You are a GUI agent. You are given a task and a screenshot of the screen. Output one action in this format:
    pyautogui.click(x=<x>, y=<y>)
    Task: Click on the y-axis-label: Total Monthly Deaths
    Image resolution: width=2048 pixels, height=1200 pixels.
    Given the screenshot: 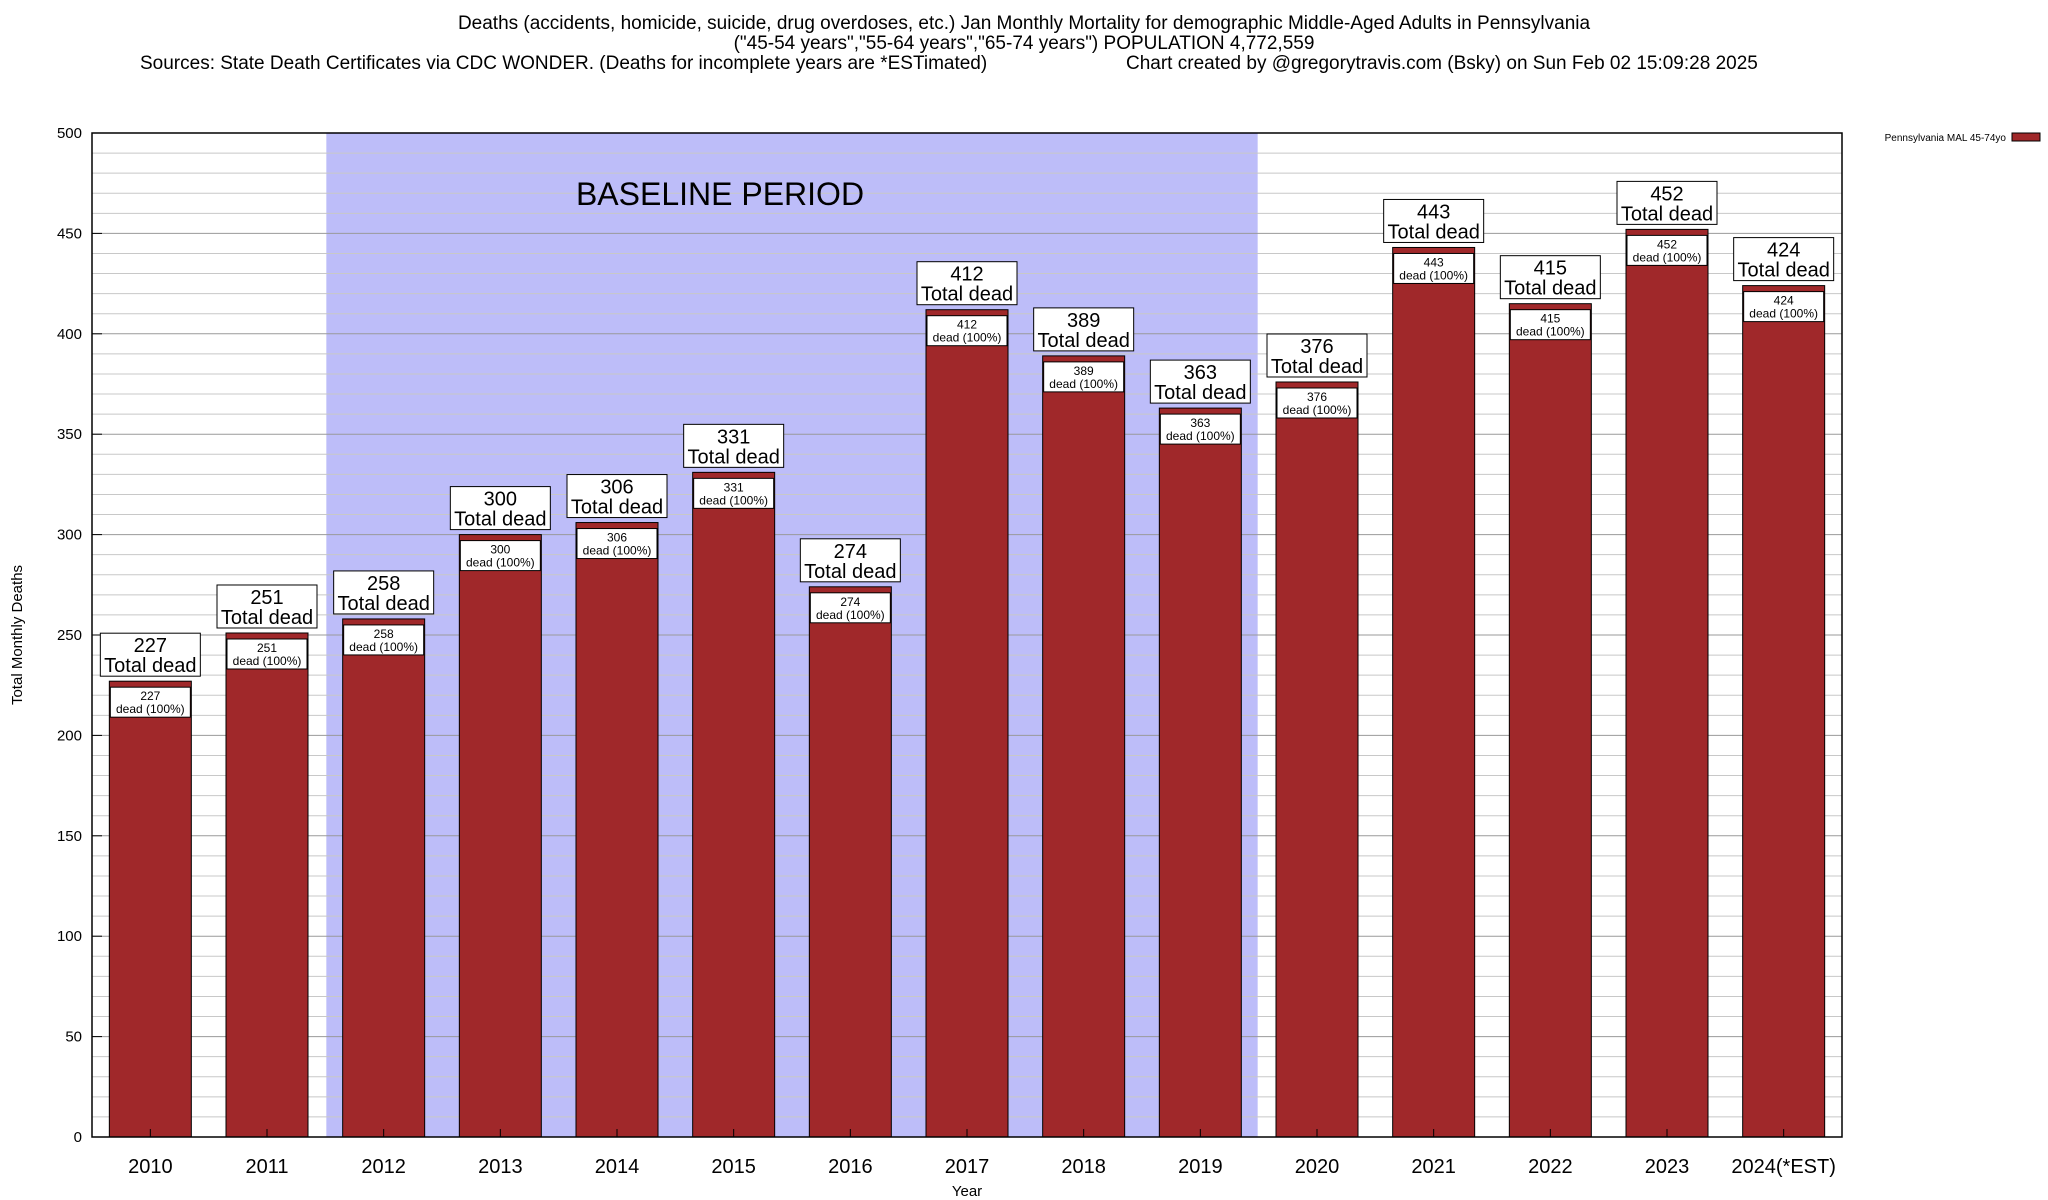 What is the action you would take?
    pyautogui.click(x=17, y=635)
    